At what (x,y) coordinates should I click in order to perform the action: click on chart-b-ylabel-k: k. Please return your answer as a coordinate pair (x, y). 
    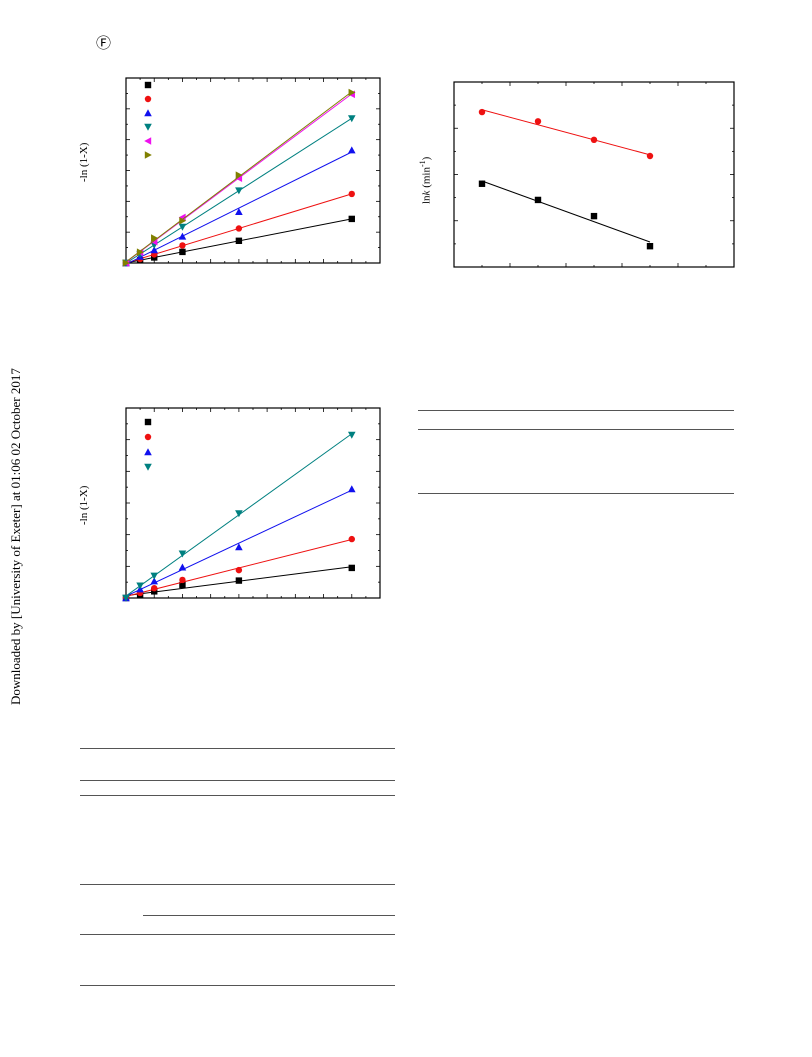
    Looking at the image, I should click on (426, 193).